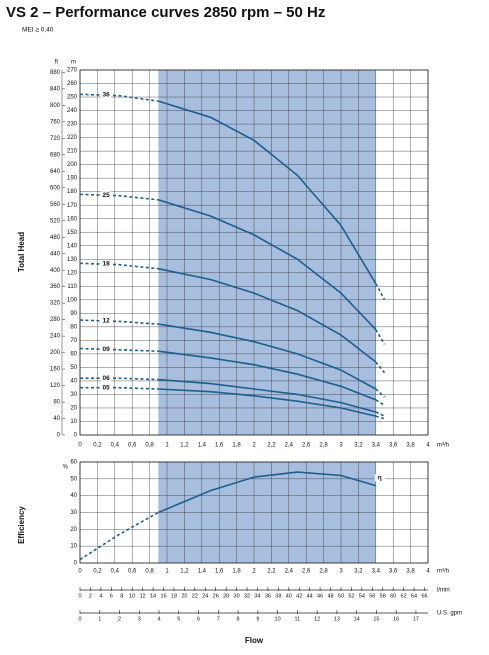 The width and height of the screenshot is (489, 655). I want to click on flow-tick-label: 22, so click(195, 596).